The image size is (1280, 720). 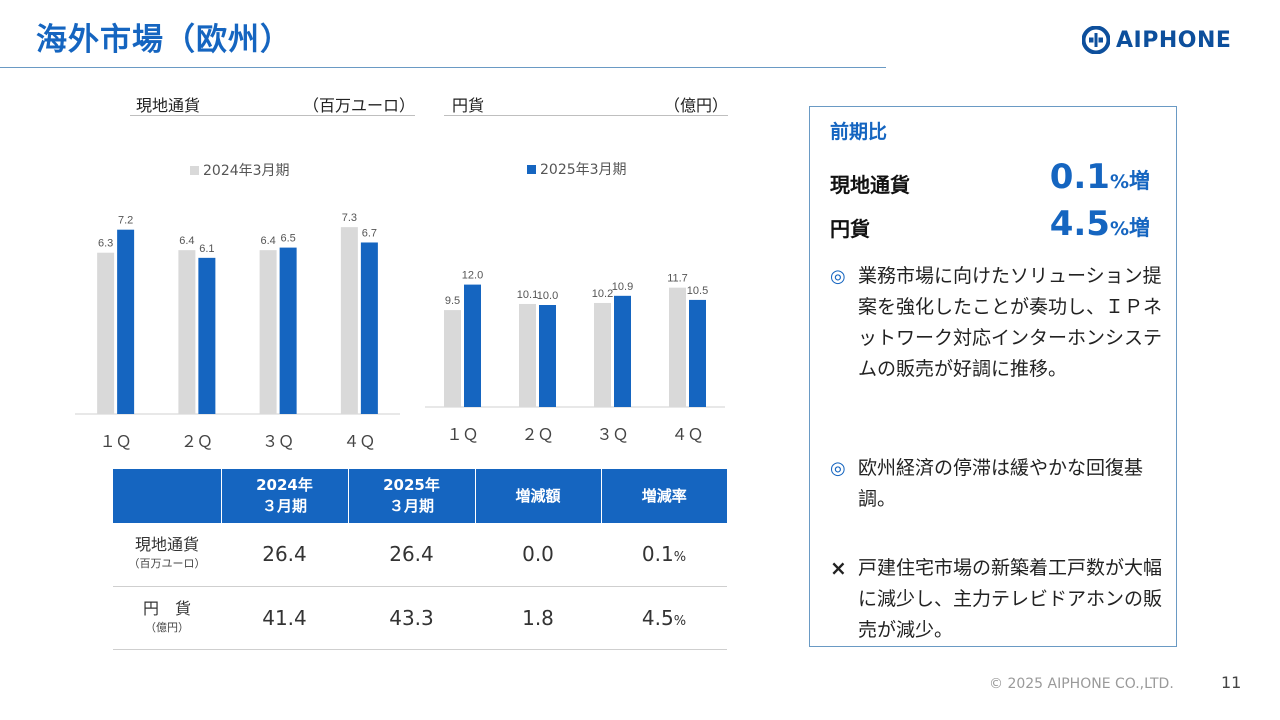 What do you see at coordinates (531, 169) in the screenshot?
I see `legend-swatch-curr` at bounding box center [531, 169].